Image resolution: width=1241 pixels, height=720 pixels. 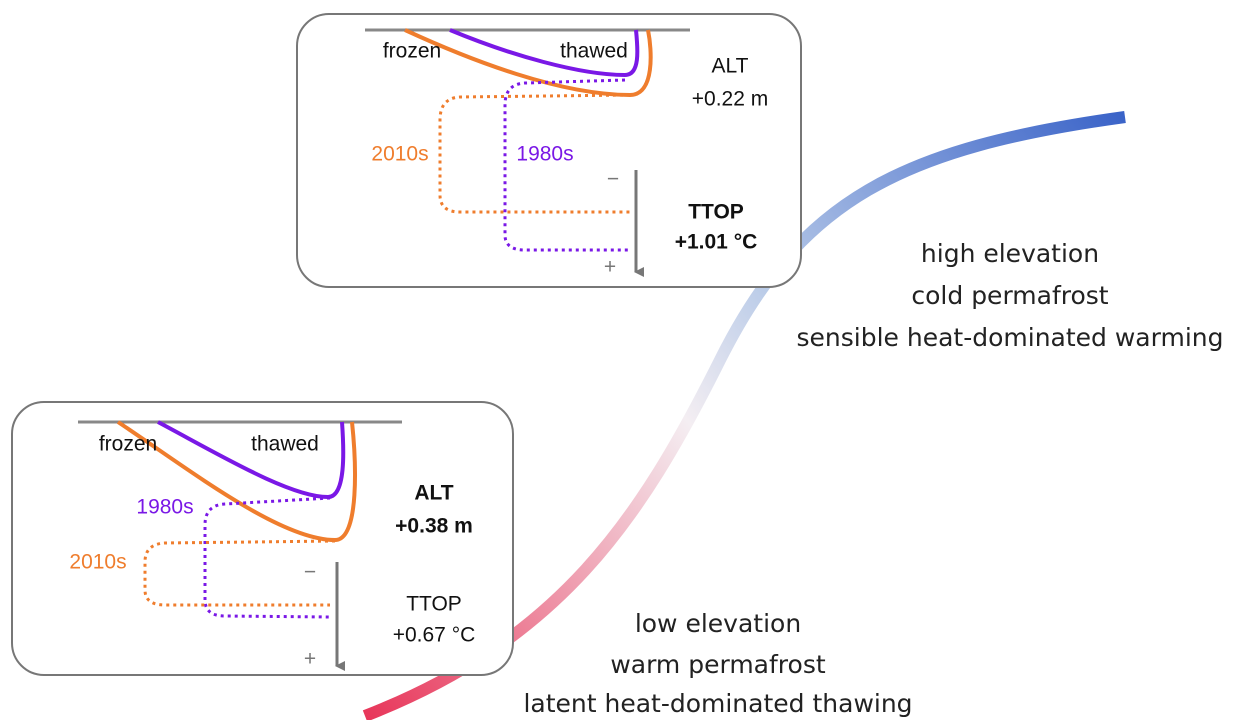 What do you see at coordinates (434, 526) in the screenshot?
I see `alt-value: +0.38 m` at bounding box center [434, 526].